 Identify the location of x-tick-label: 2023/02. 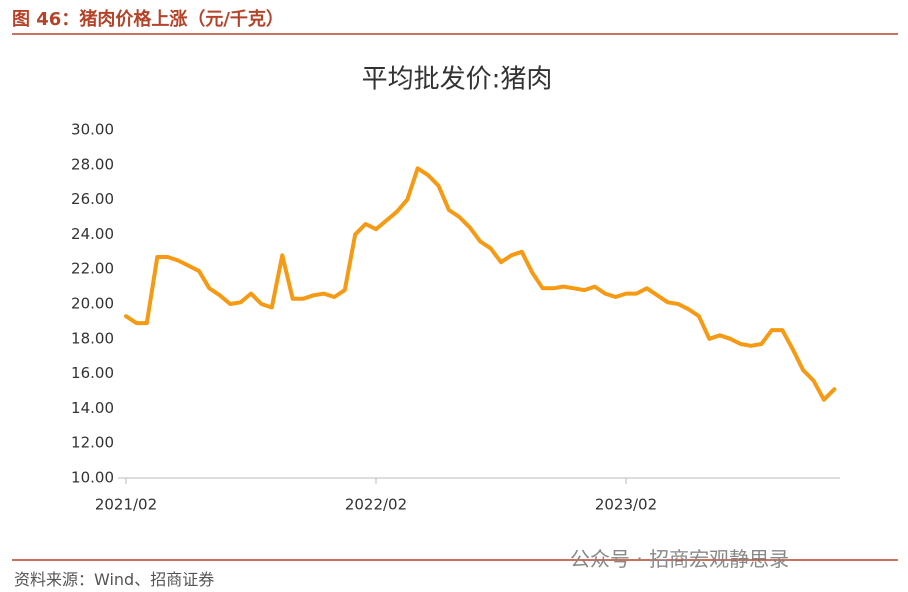
(626, 505).